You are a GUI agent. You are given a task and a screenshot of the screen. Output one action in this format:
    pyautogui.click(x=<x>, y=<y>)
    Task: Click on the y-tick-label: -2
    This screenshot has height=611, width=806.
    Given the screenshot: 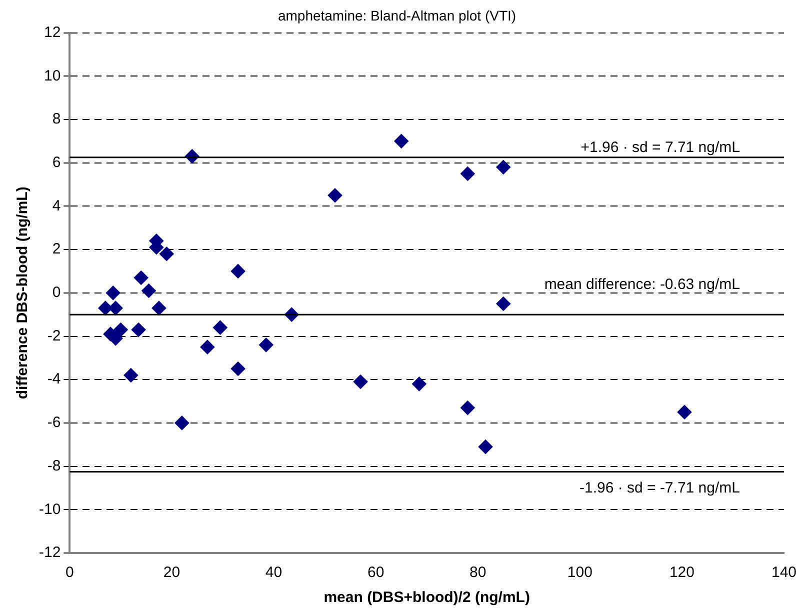 What is the action you would take?
    pyautogui.click(x=54, y=335)
    